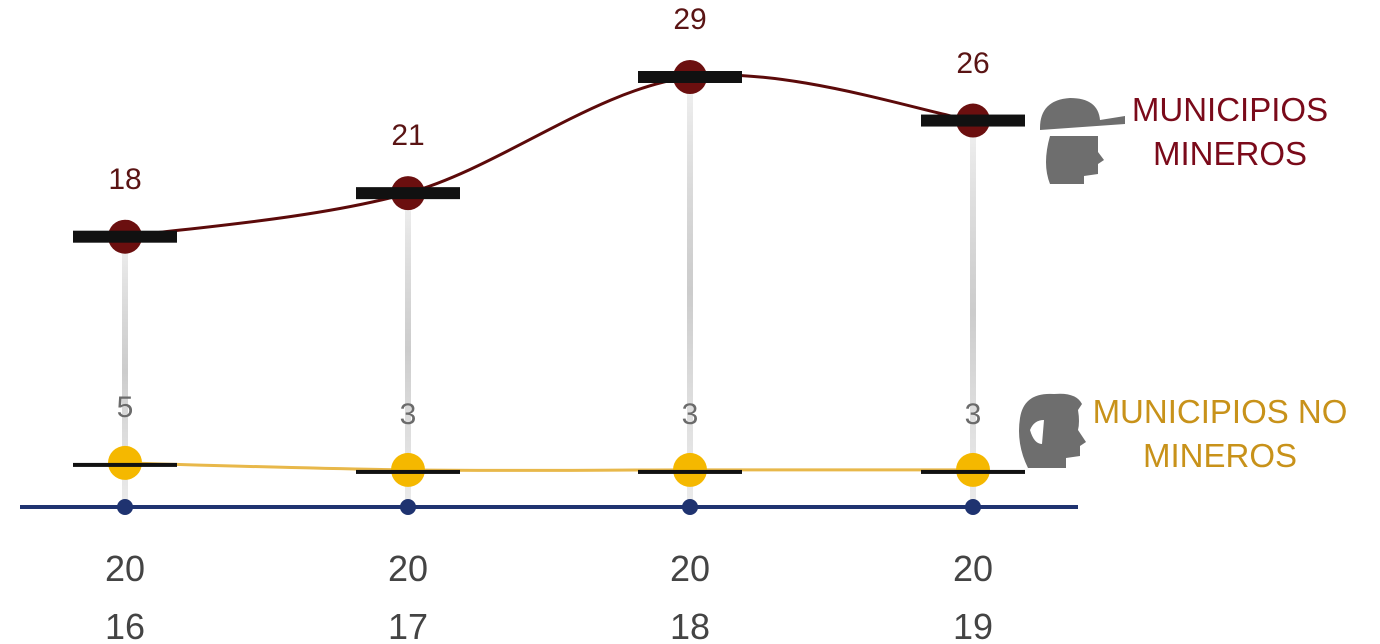  What do you see at coordinates (408, 136) in the screenshot?
I see `data-label: 21` at bounding box center [408, 136].